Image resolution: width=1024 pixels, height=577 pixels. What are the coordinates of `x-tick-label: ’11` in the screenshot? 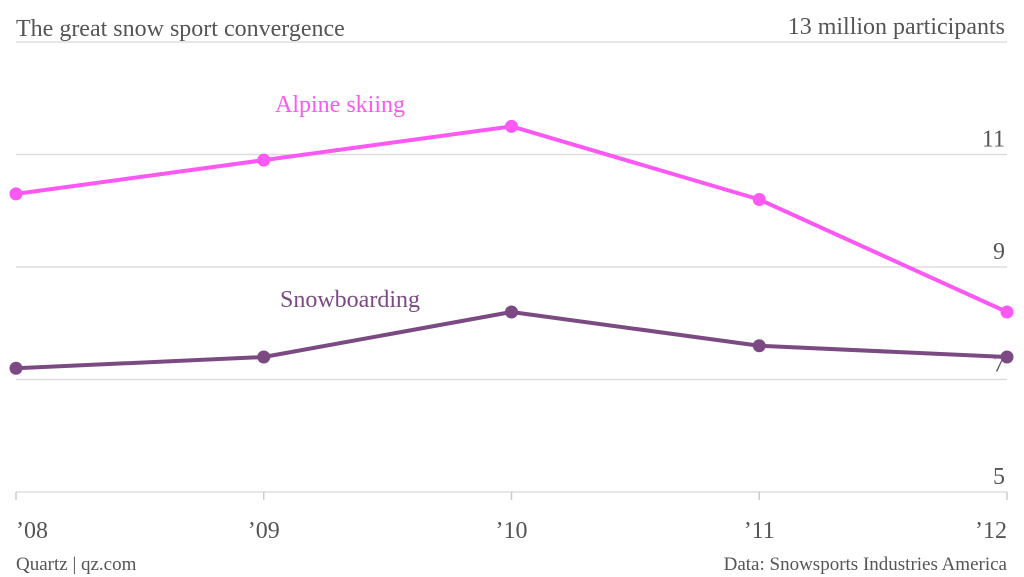 It's located at (759, 531).